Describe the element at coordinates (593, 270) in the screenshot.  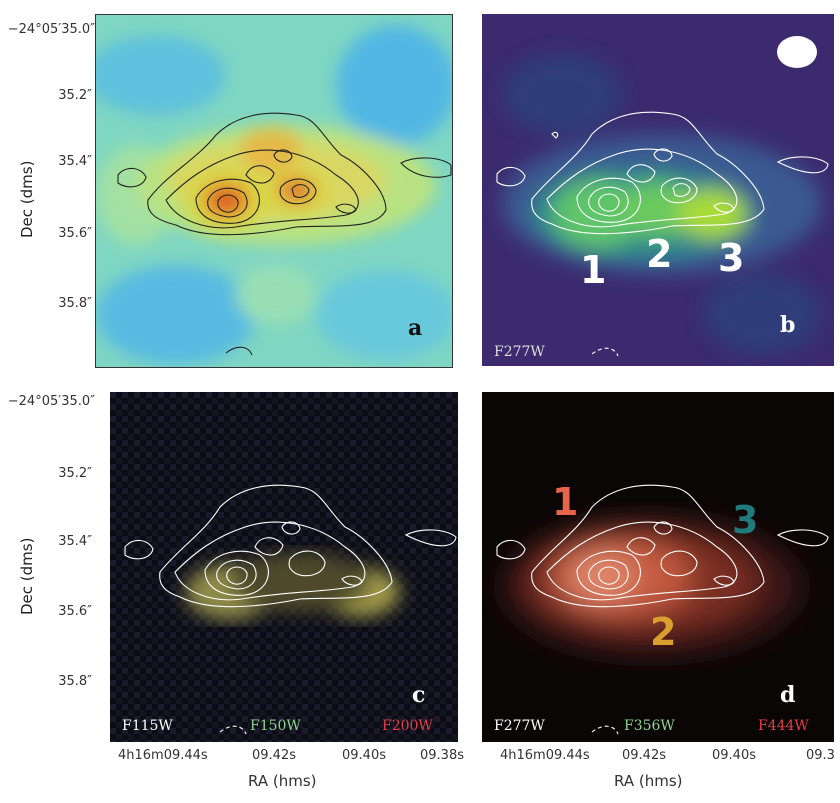
I see `panel-b-label-1: 1` at that location.